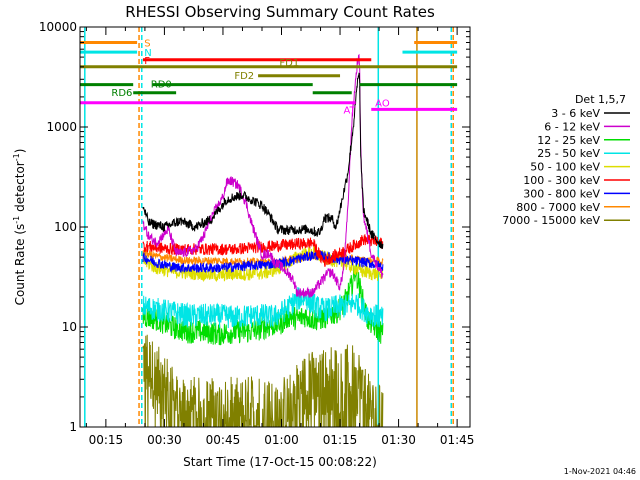 Image resolution: width=640 pixels, height=480 pixels. What do you see at coordinates (16, 157) in the screenshot?
I see `y-axis-label-exp2: -1` at bounding box center [16, 157].